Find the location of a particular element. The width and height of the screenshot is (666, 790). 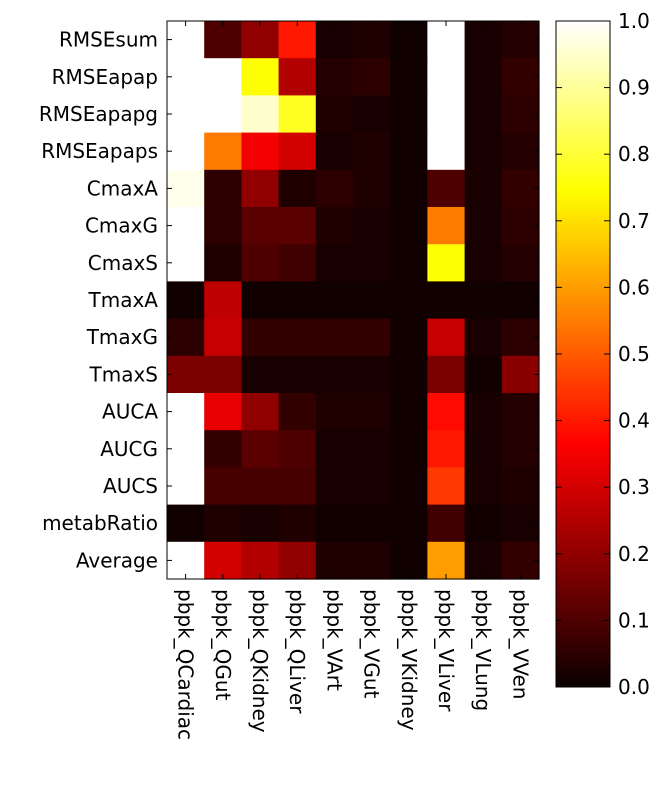

column-tick-label: pbpk_VLiver is located at coordinates (446, 650).